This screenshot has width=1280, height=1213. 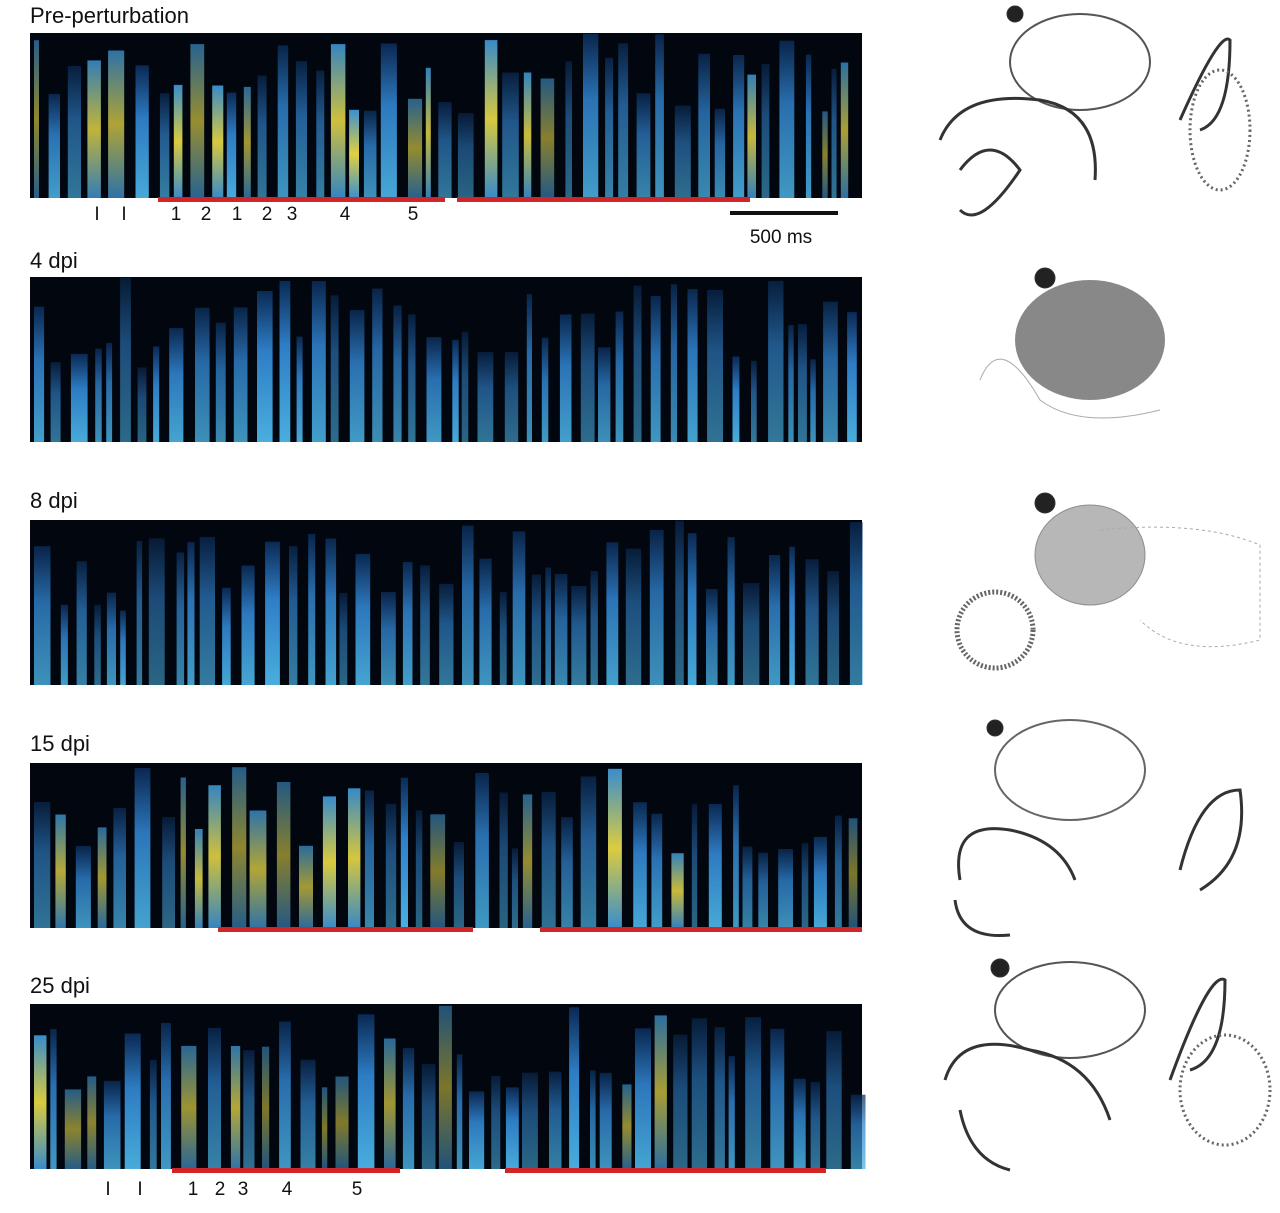 What do you see at coordinates (220, 1189) in the screenshot?
I see `syllable-label: 2` at bounding box center [220, 1189].